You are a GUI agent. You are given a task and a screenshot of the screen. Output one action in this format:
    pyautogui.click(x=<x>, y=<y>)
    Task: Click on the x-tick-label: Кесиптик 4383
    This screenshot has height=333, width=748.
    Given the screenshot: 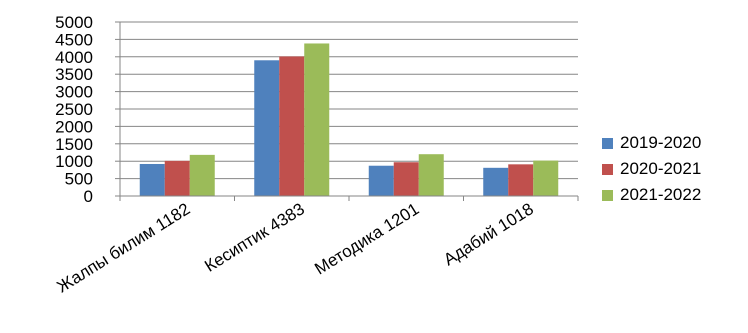 What is the action you would take?
    pyautogui.click(x=254, y=237)
    